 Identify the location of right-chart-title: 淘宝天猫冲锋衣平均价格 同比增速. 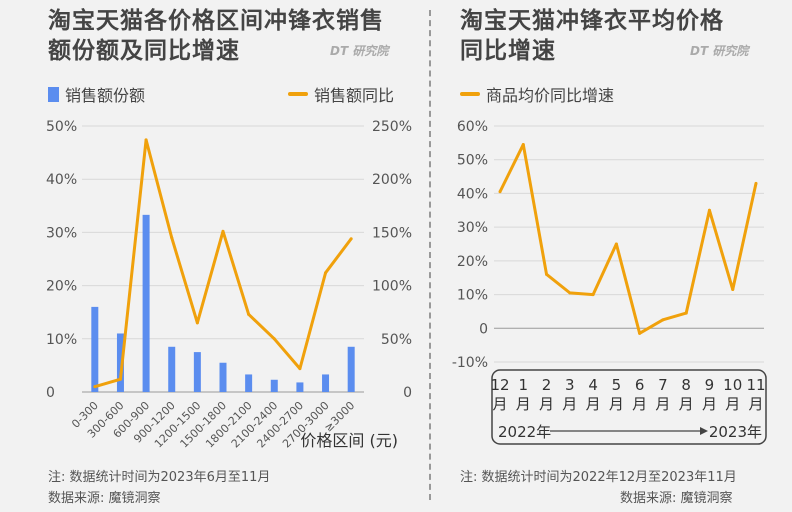
(592, 36).